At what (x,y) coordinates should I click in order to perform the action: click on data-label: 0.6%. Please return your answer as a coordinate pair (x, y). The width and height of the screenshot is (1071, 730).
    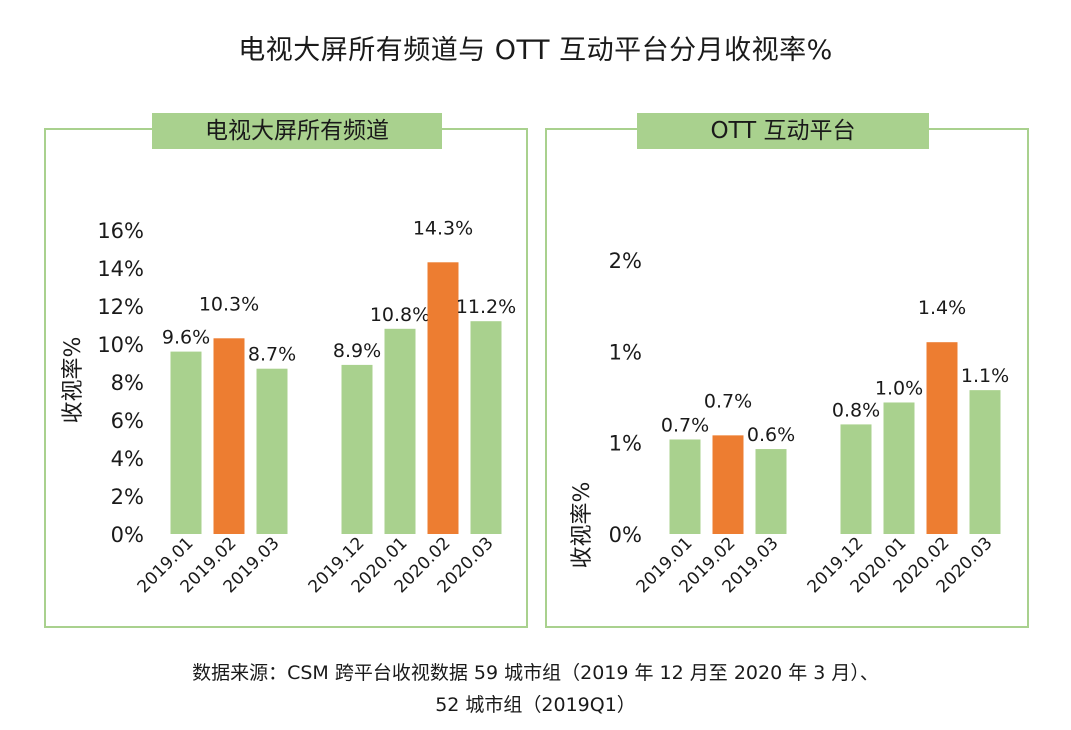
    Looking at the image, I should click on (771, 435).